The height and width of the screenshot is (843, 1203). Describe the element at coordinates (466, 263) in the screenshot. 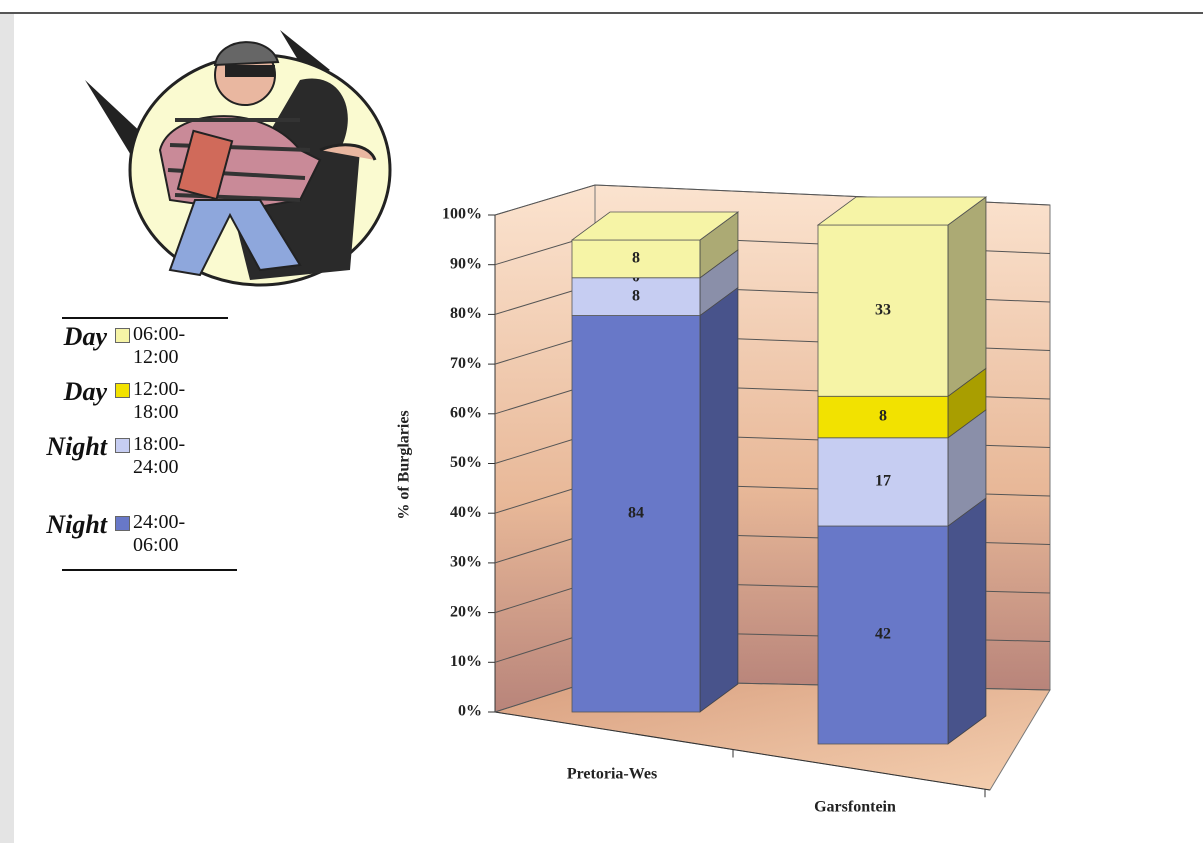

I see `y-tick-label: 90%` at that location.